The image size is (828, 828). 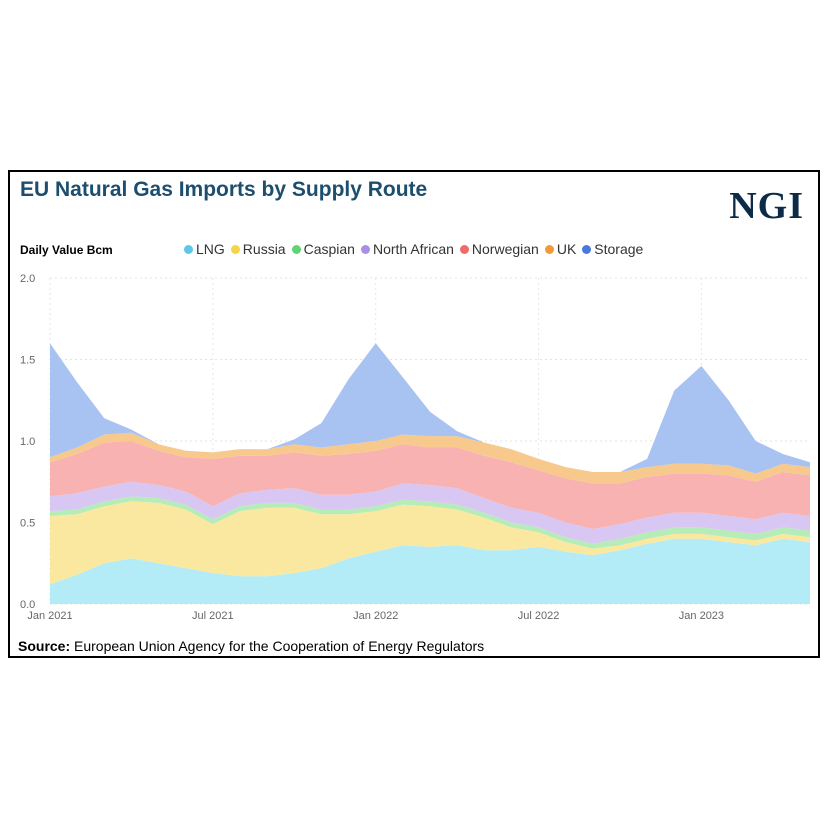 I want to click on legend-item-lng: LNG, so click(x=204, y=249).